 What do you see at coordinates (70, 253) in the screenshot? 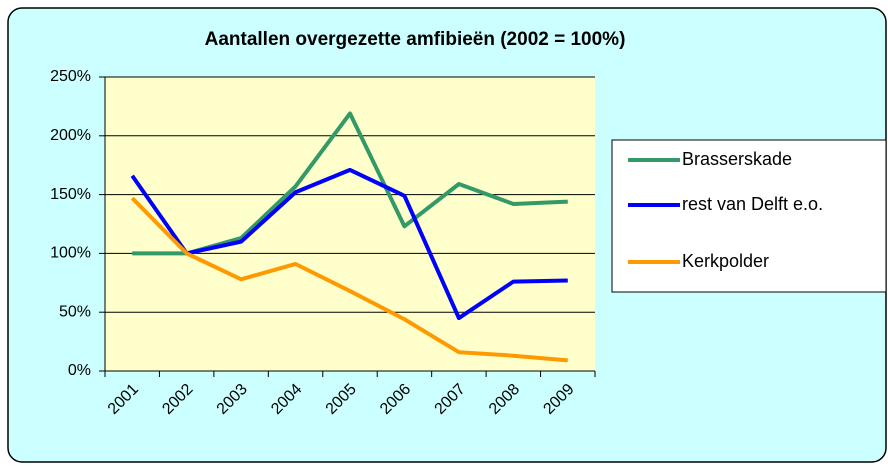
I see `y-tick-label: 100%` at bounding box center [70, 253].